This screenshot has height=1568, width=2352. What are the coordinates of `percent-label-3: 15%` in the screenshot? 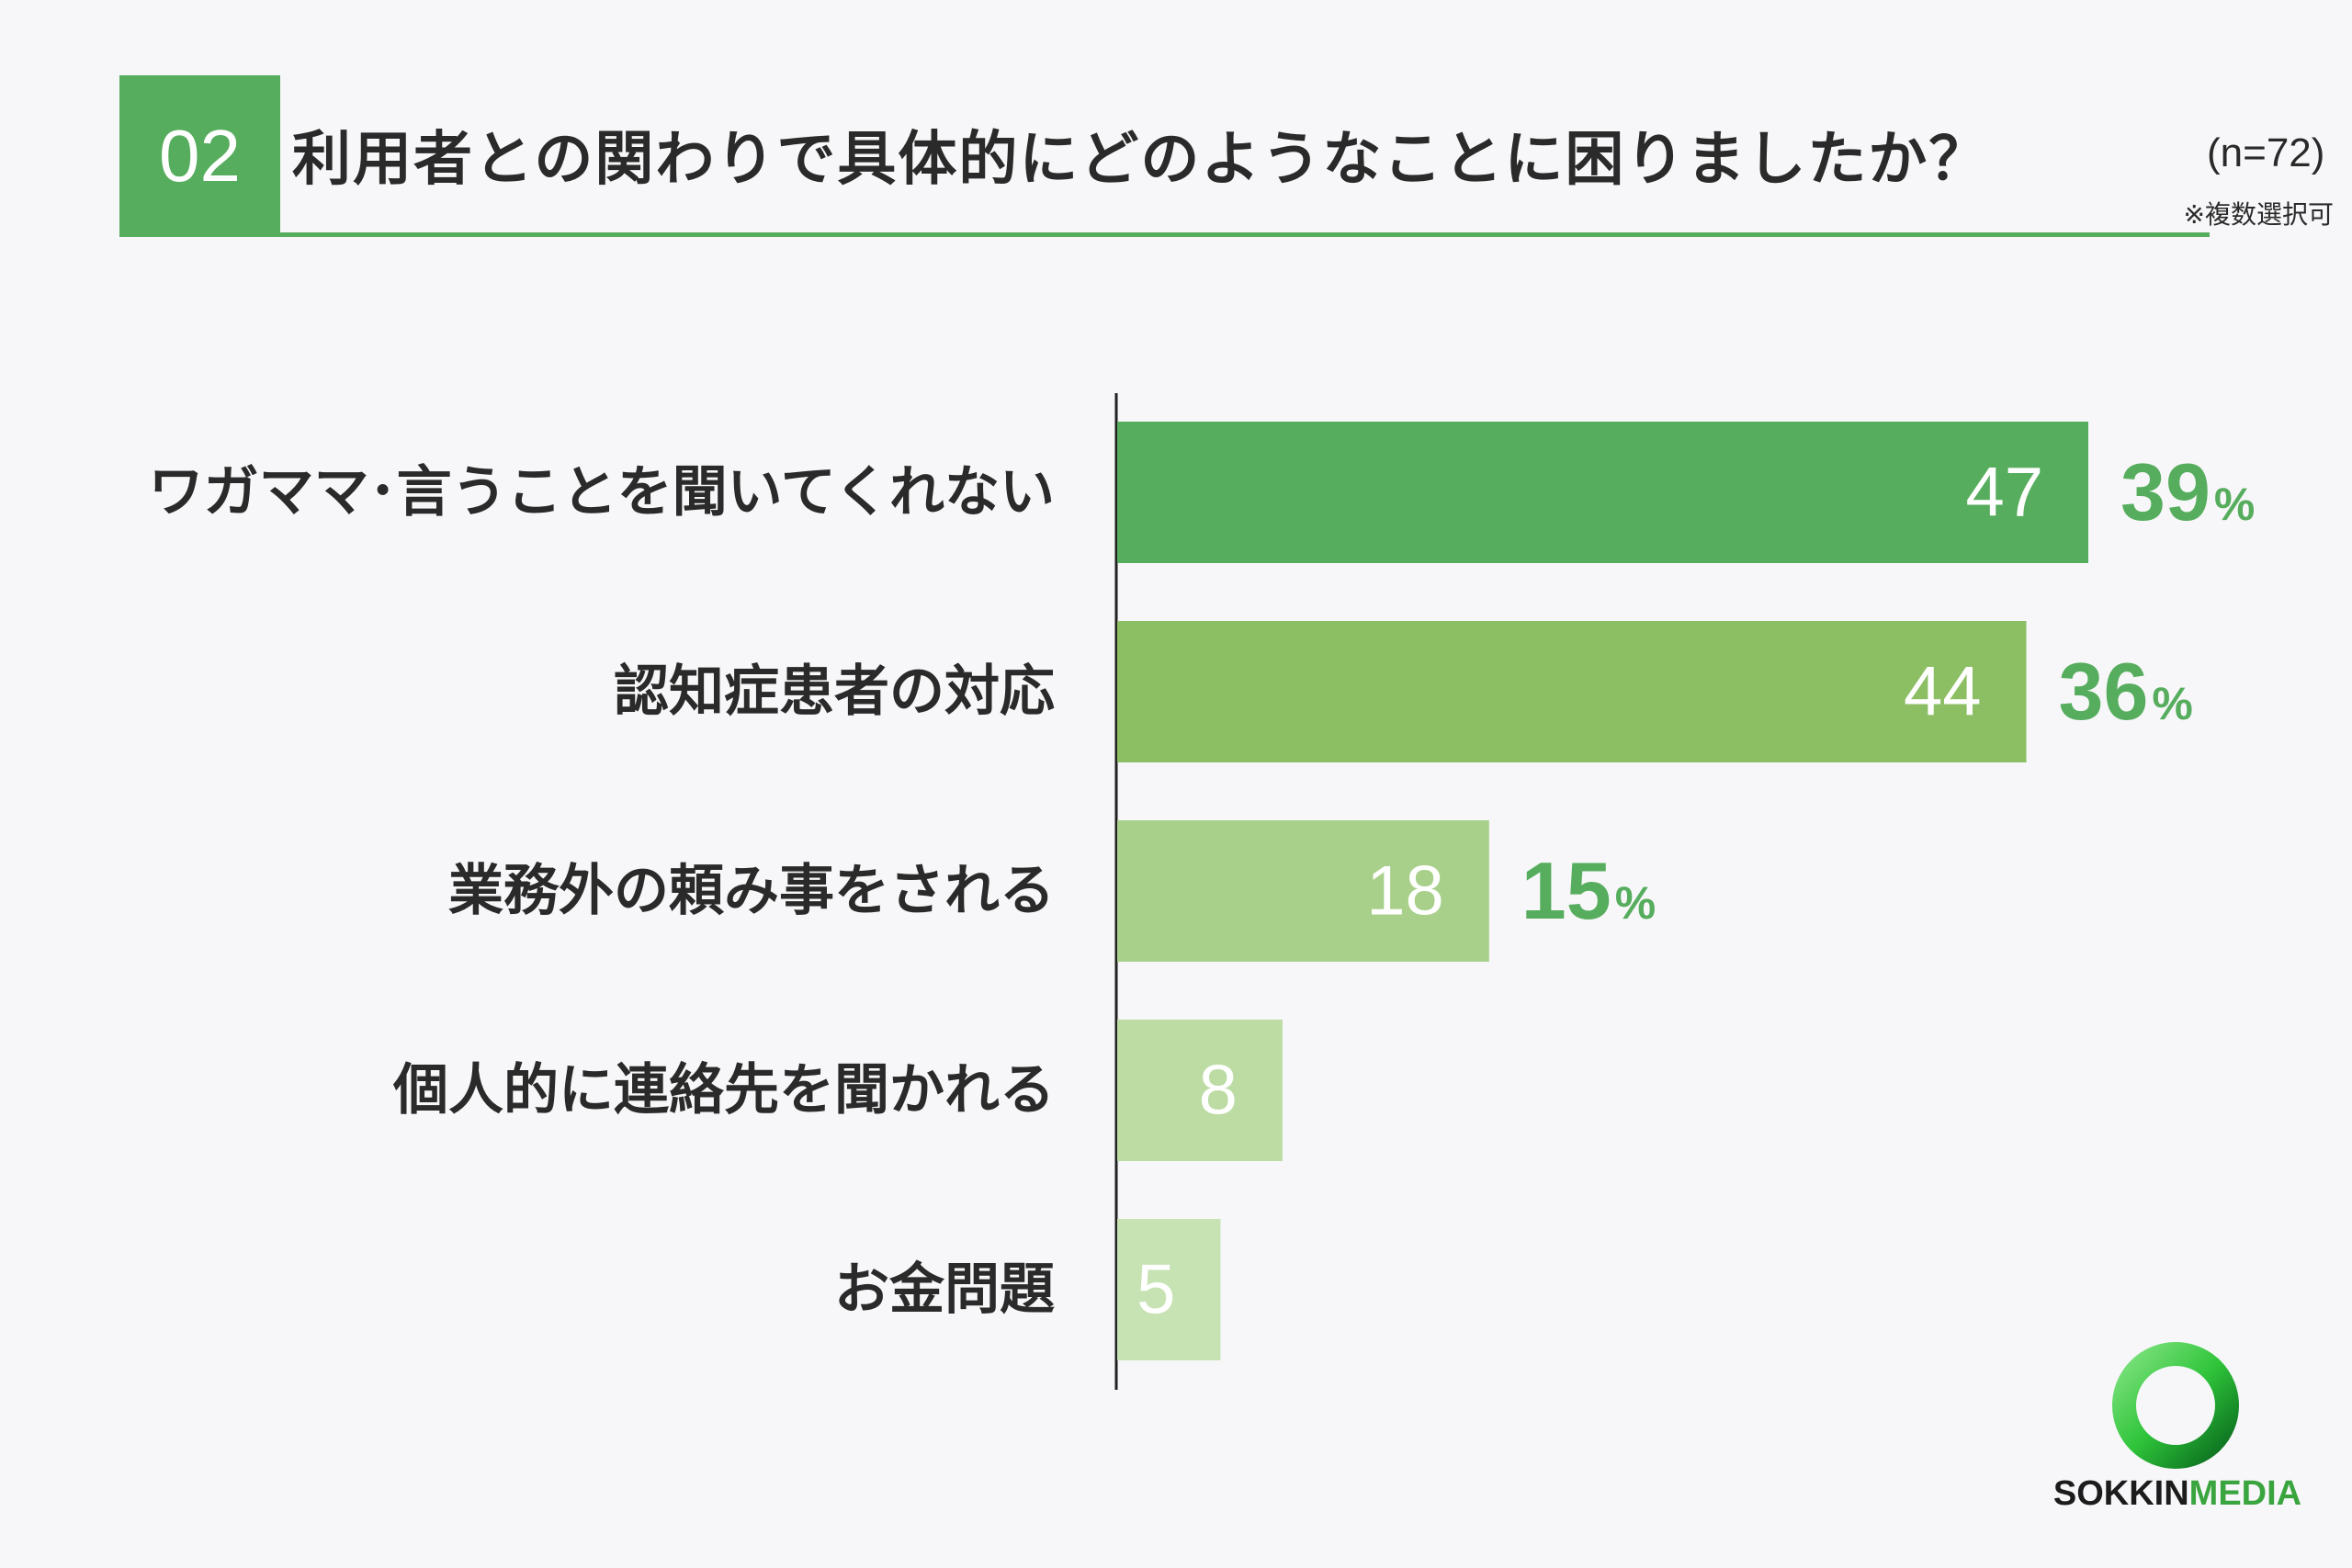 It's located at (1589, 891).